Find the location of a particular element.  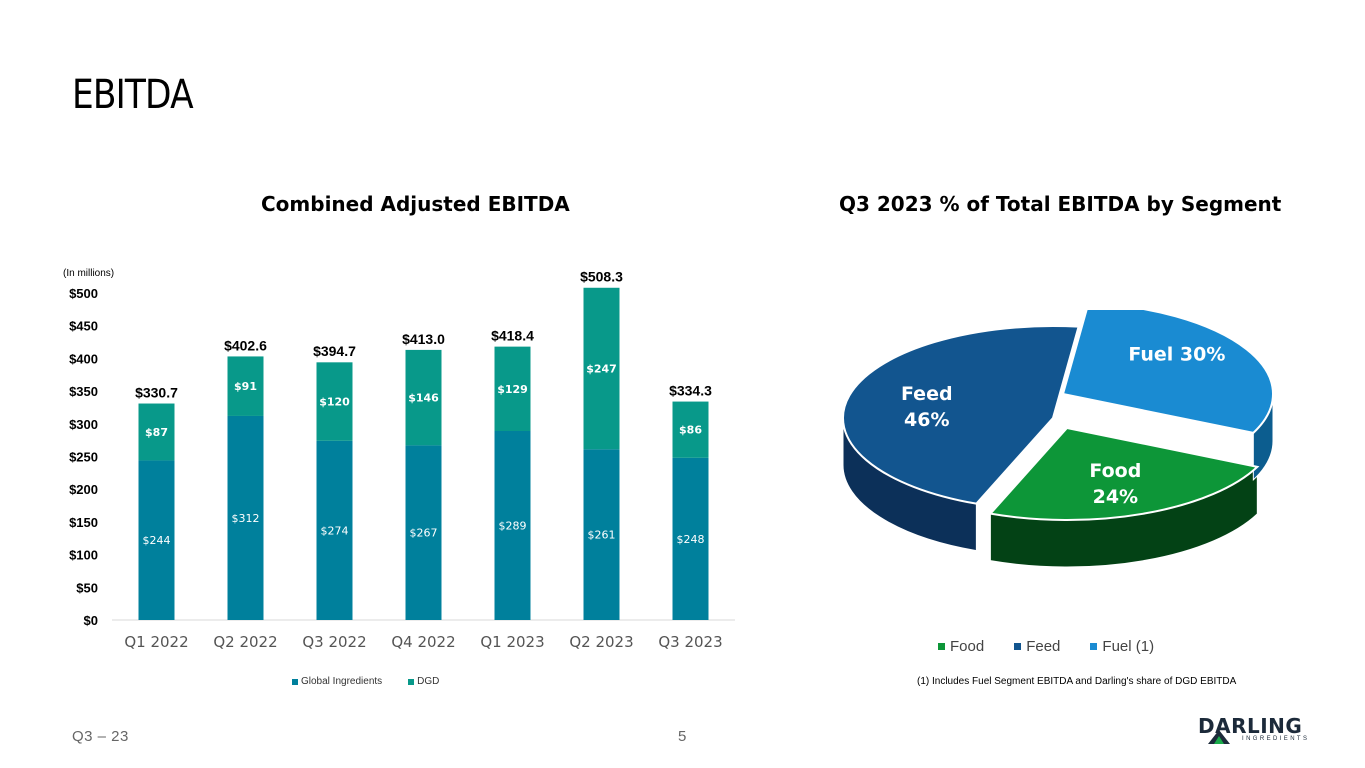

y-tick-label: $100 is located at coordinates (83, 555).